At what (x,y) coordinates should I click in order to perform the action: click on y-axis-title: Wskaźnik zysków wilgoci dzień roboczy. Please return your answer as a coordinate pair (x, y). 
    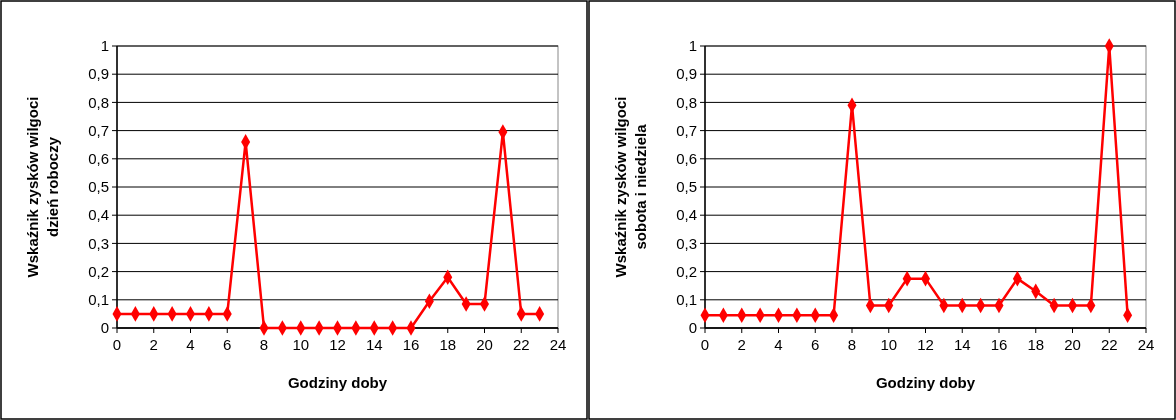
    Looking at the image, I should click on (42, 187).